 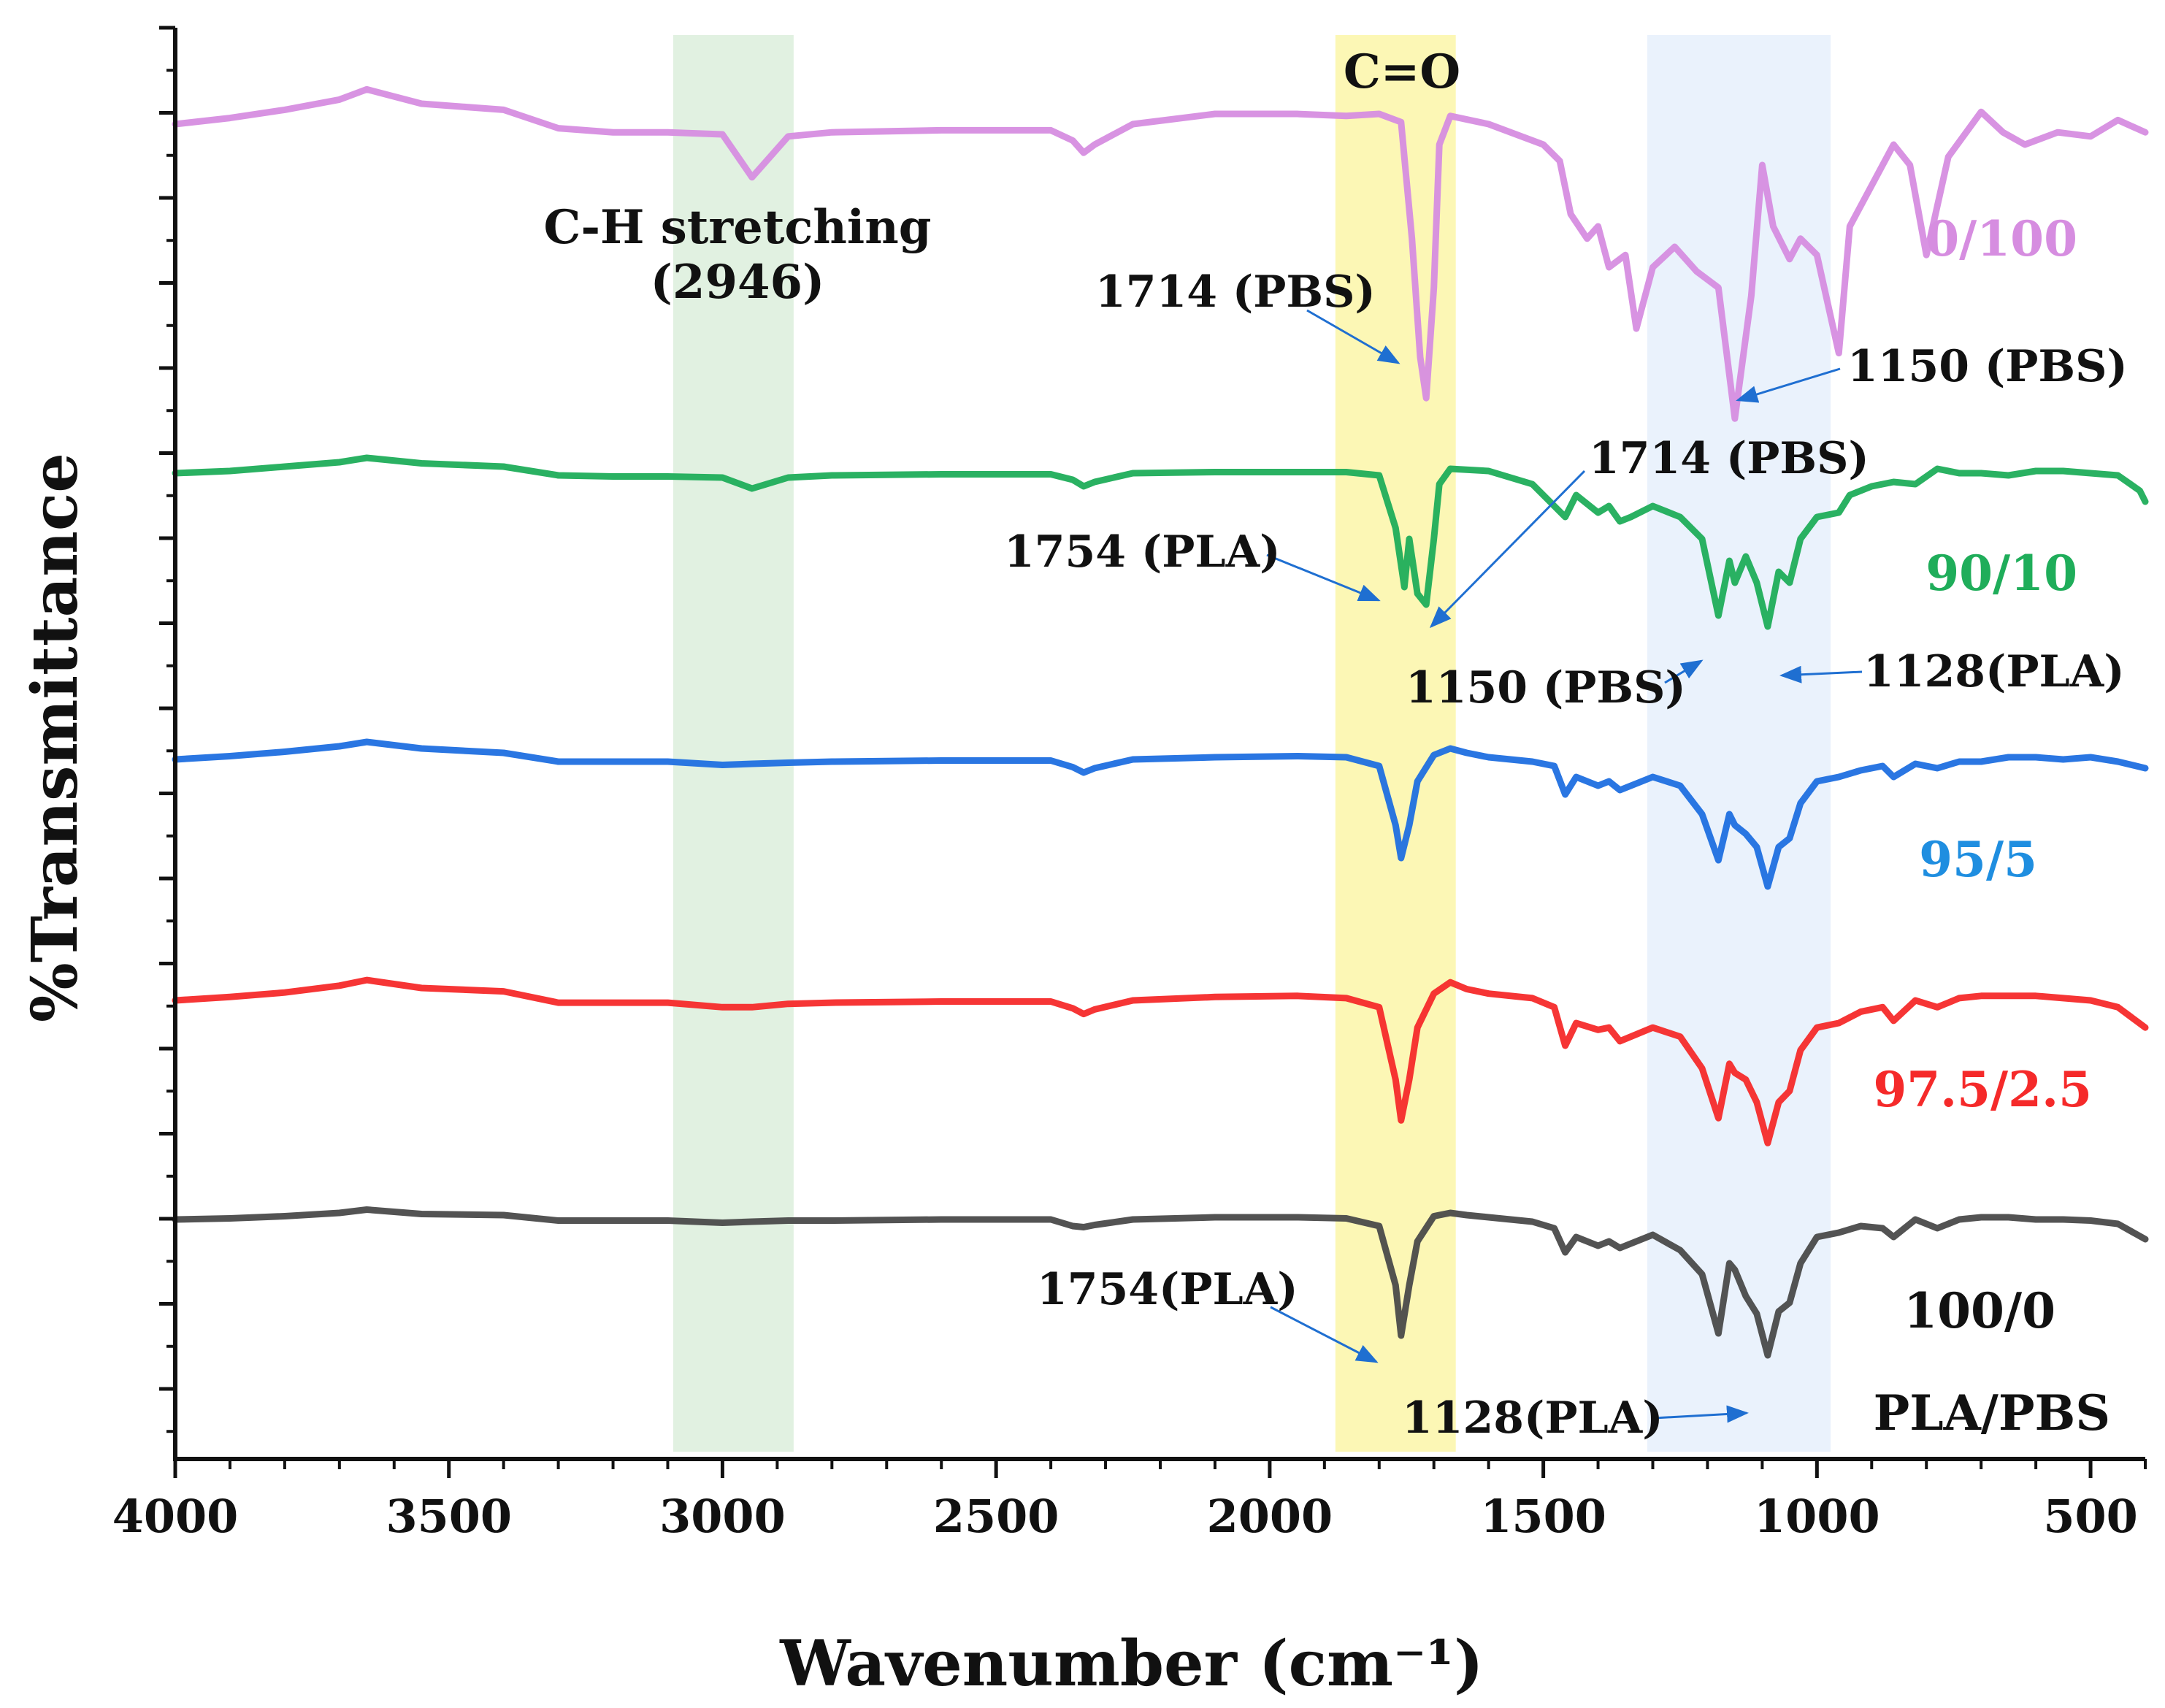 What do you see at coordinates (738, 282) in the screenshot?
I see `ch-band-label-line2: (2946)` at bounding box center [738, 282].